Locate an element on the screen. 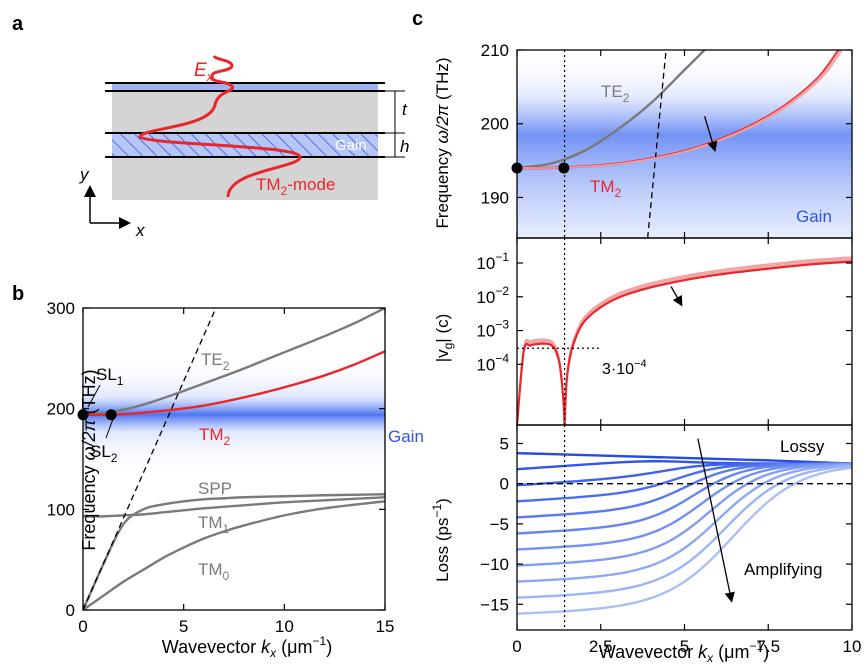  b-xtick-label: 0 is located at coordinates (82, 626).